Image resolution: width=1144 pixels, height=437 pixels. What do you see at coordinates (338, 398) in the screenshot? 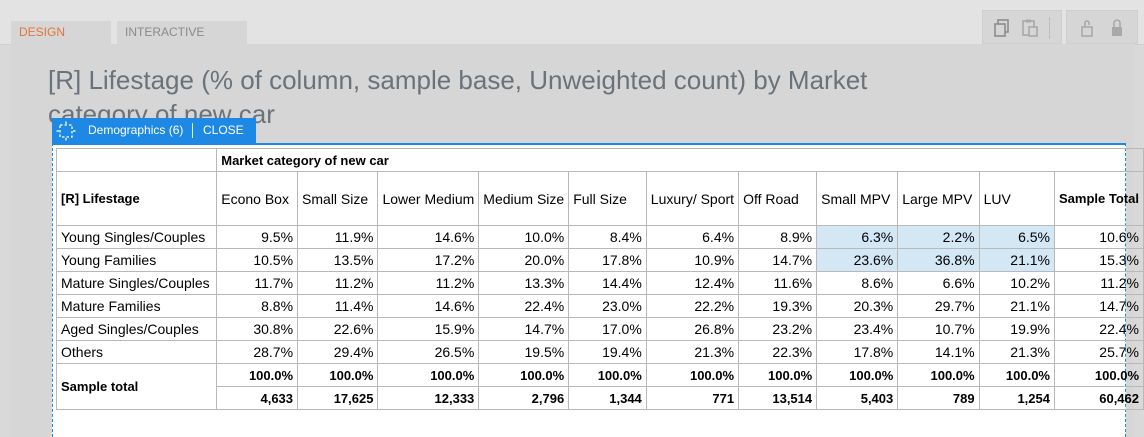
I see `total-count-cell: 17,625` at bounding box center [338, 398].